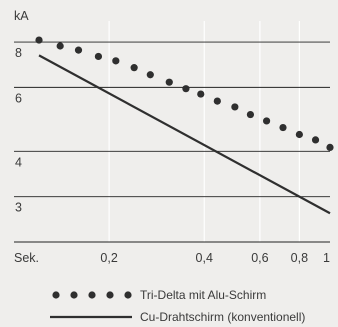 Image resolution: width=338 pixels, height=327 pixels. I want to click on y-tick-label: 6, so click(18, 98).